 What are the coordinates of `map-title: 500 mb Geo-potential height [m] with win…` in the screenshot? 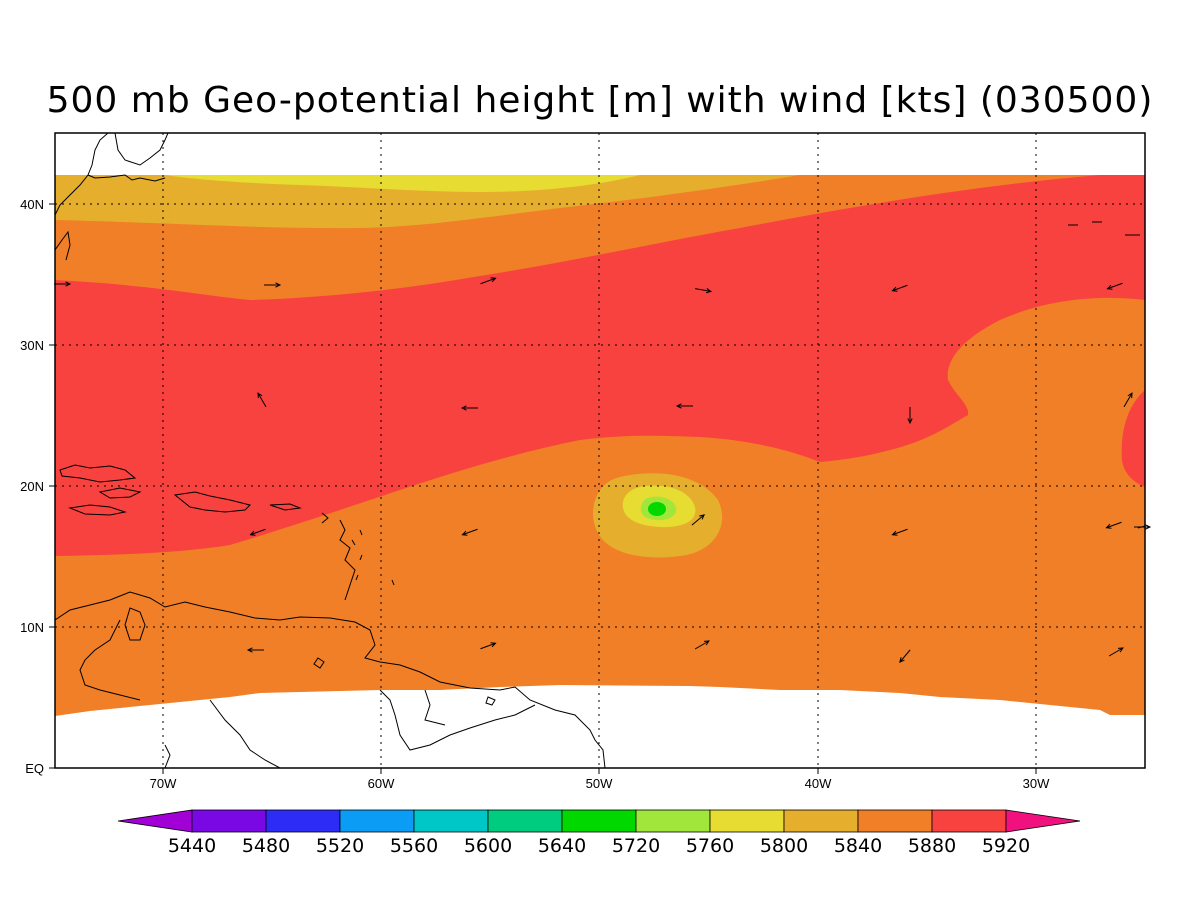 It's located at (600, 100).